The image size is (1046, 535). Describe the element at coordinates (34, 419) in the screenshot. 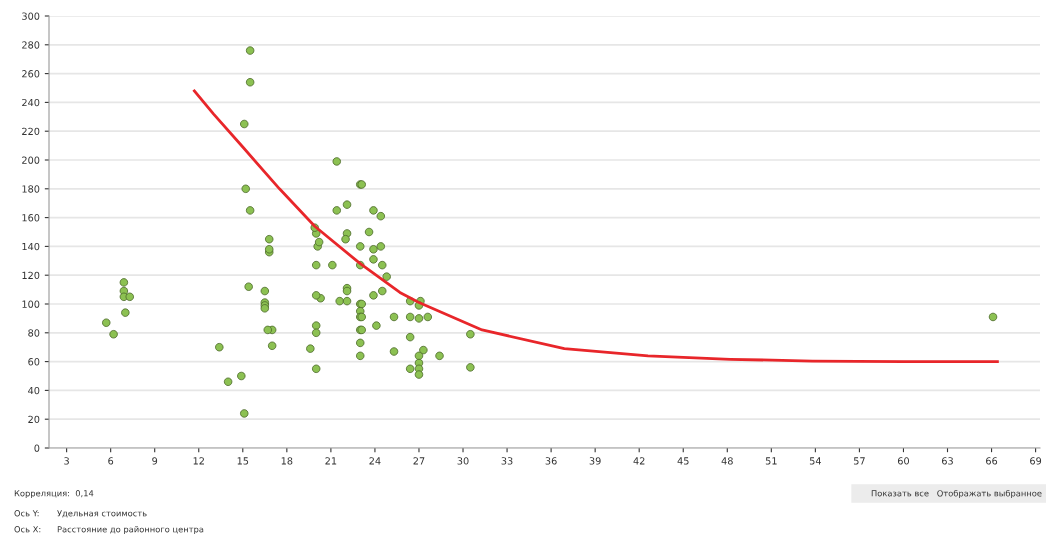

I see `y-tick-label: 20` at that location.